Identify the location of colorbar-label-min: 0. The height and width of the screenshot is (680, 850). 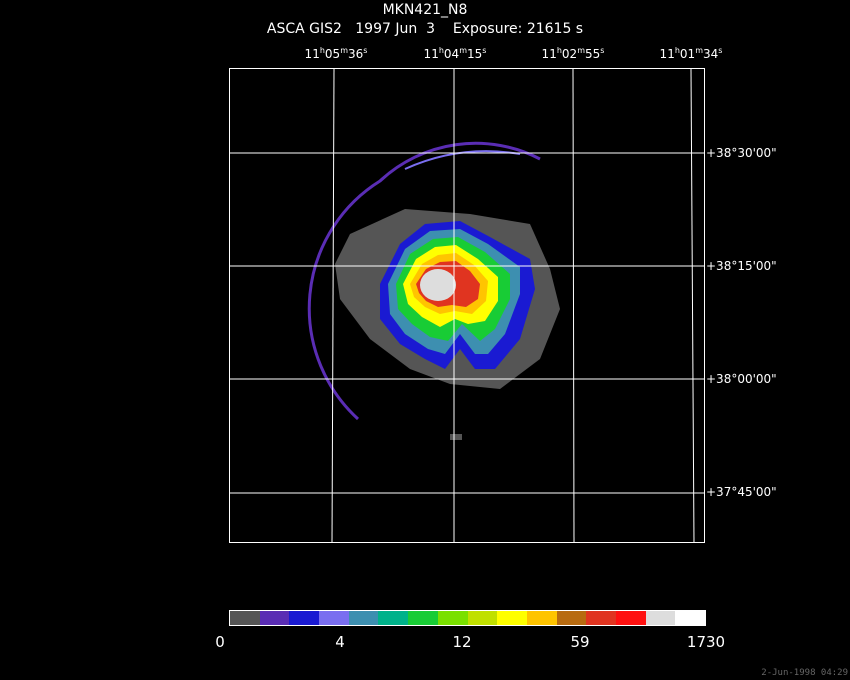
(220, 642).